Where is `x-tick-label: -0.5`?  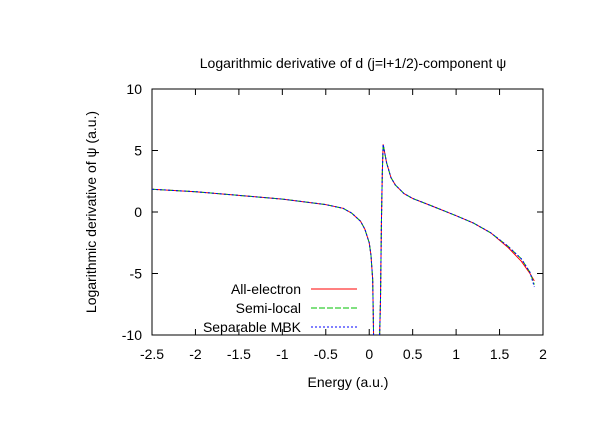 x-tick-label: -0.5 is located at coordinates (326, 354).